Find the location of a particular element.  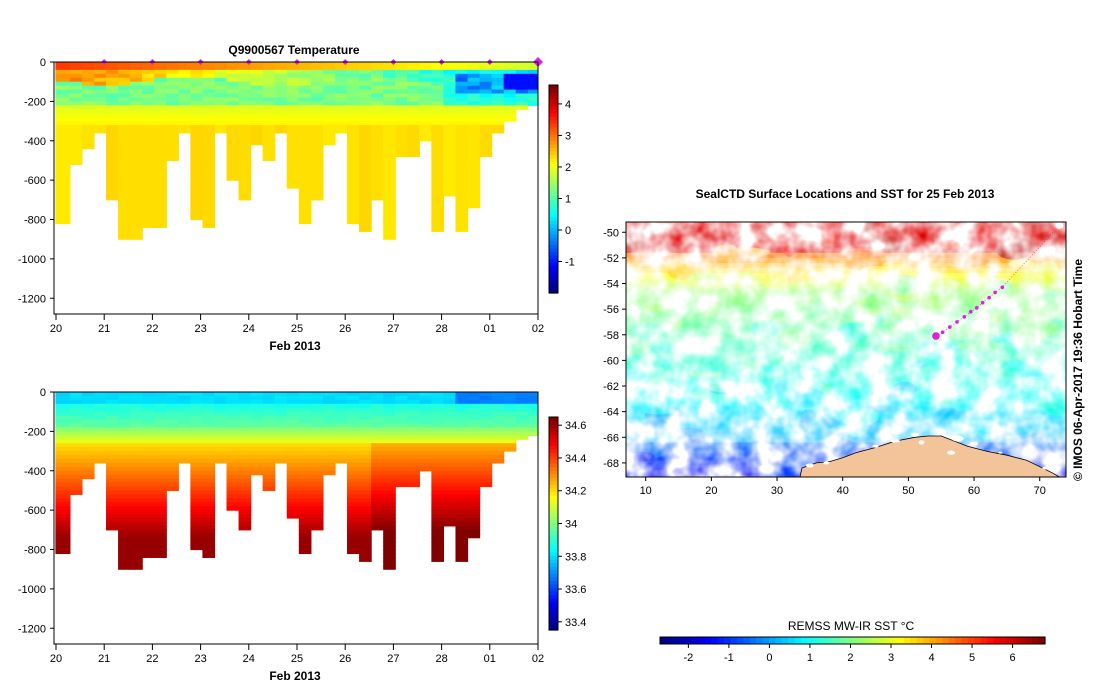

map-x-tick-label: 60 is located at coordinates (974, 491).